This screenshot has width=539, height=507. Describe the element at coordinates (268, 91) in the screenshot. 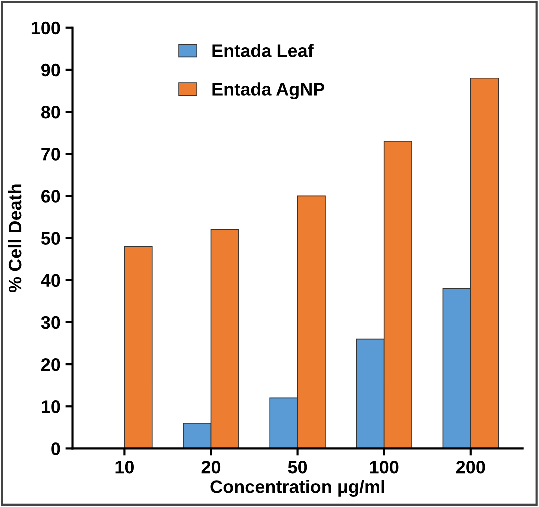

I see `legend-label: Entada AgNP` at that location.